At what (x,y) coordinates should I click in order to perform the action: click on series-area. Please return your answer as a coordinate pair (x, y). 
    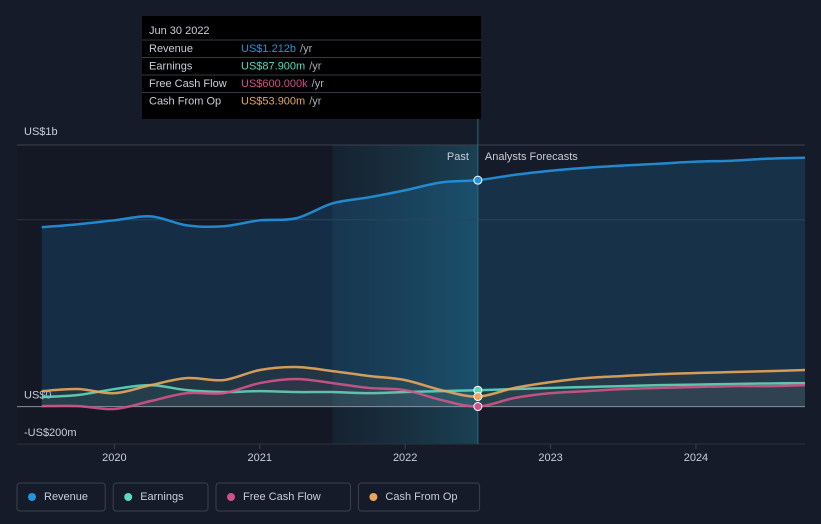
    Looking at the image, I should click on (423, 394).